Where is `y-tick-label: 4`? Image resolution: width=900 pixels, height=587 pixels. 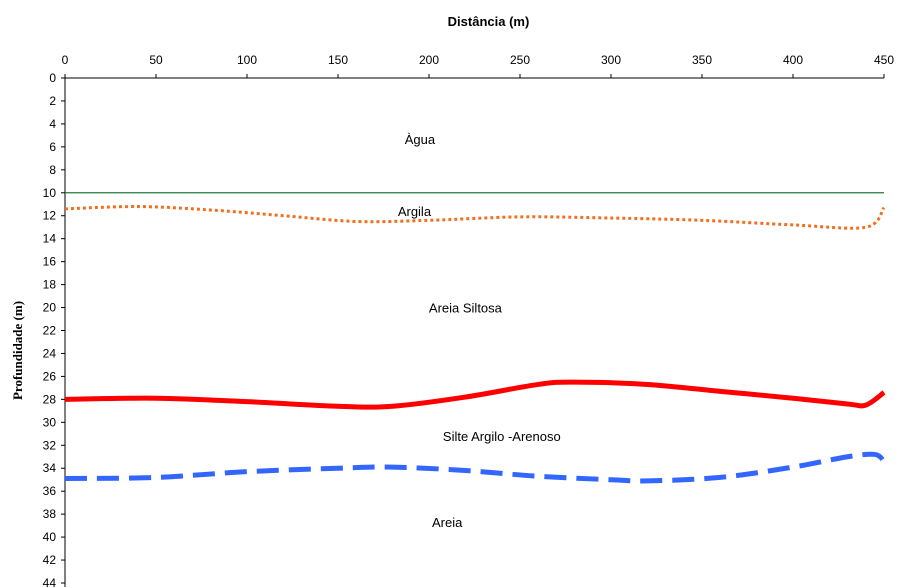 y-tick-label: 4 is located at coordinates (52, 124).